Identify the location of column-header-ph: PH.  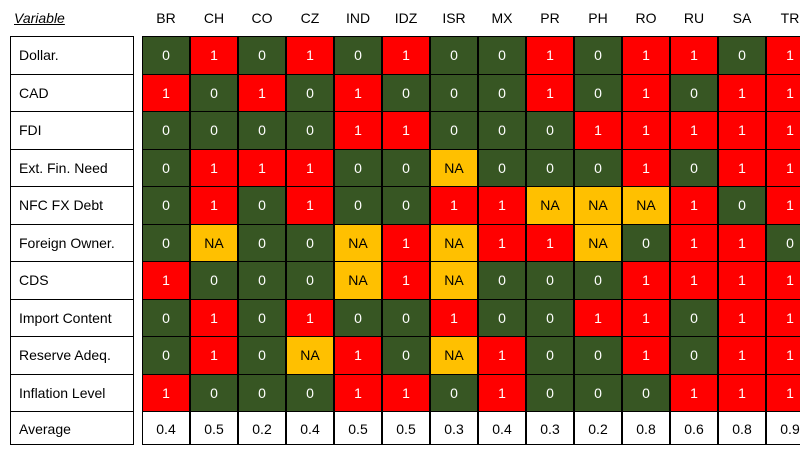
(598, 18).